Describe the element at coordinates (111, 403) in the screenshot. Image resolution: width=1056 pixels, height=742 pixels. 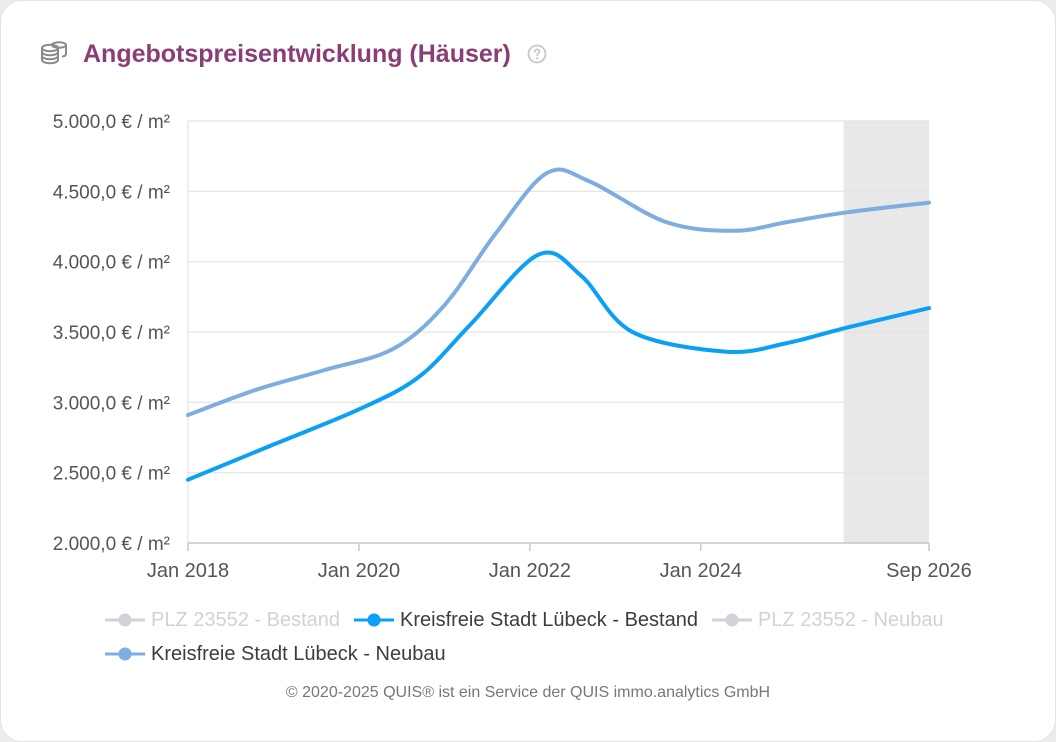
I see `y-tick-label: 3.000,0 € / m²` at that location.